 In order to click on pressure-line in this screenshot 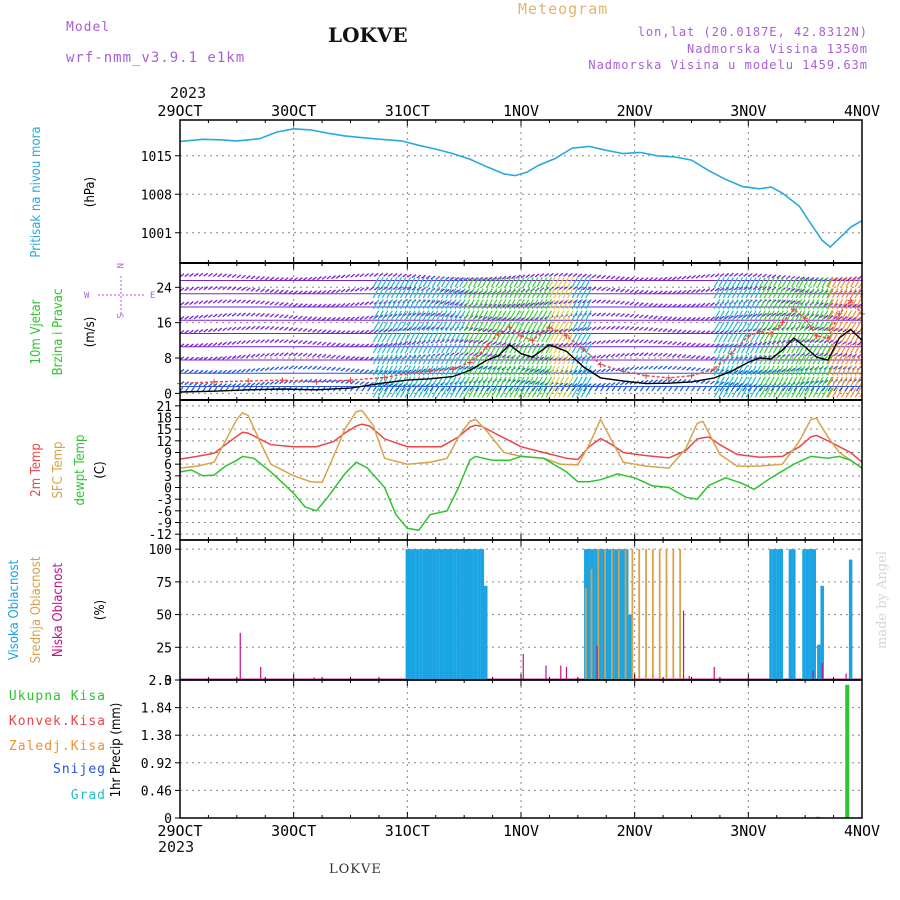, I will do `click(521, 188)`.